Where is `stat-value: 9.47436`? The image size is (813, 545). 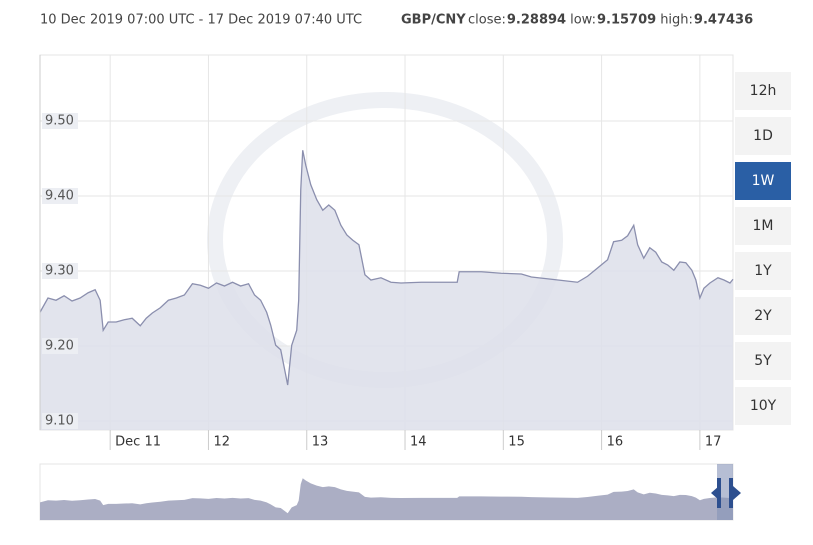 stat-value: 9.47436 is located at coordinates (723, 20).